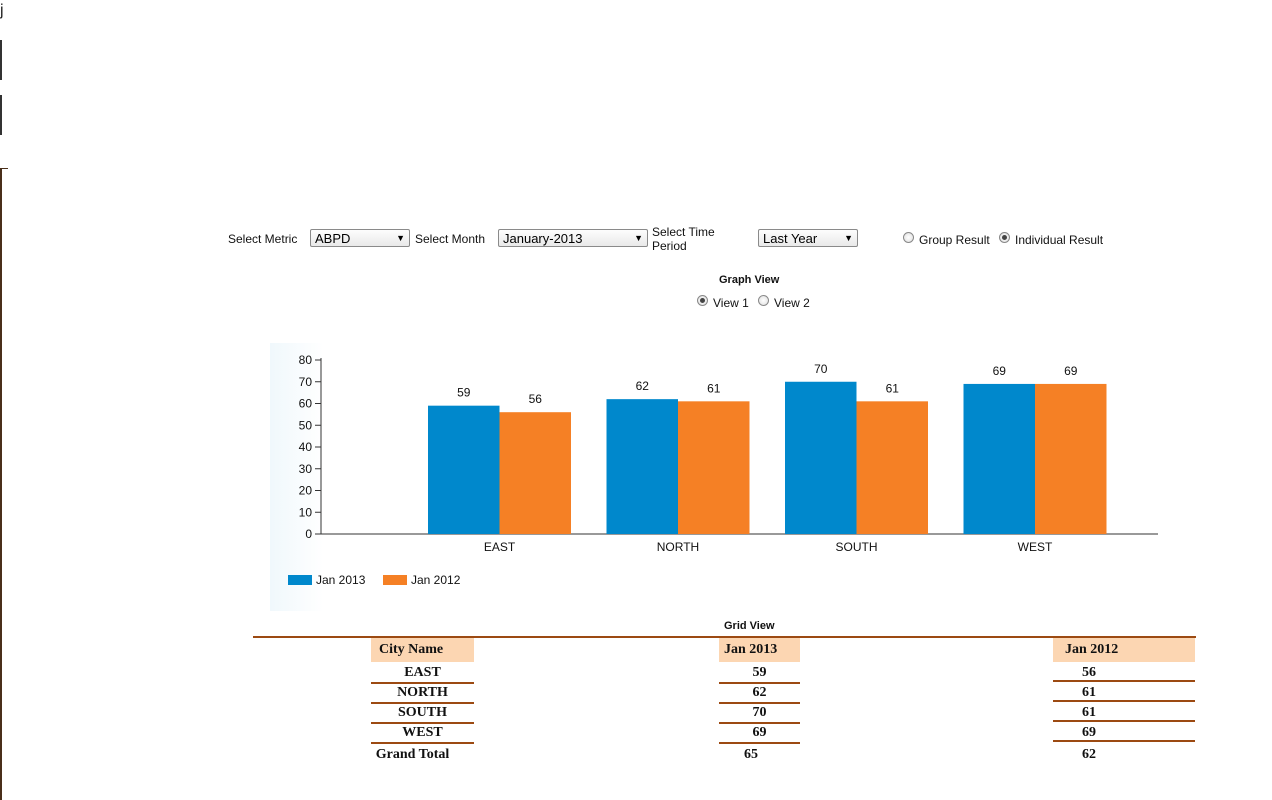  Describe the element at coordinates (1124, 673) in the screenshot. I see `grid-cell-jan-2012: 56` at that location.